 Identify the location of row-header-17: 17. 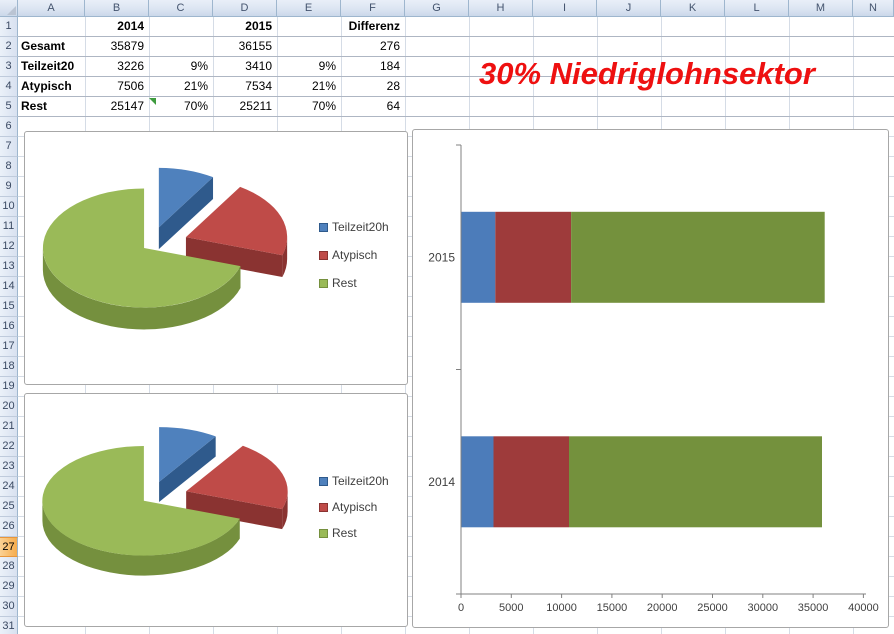
(9, 347).